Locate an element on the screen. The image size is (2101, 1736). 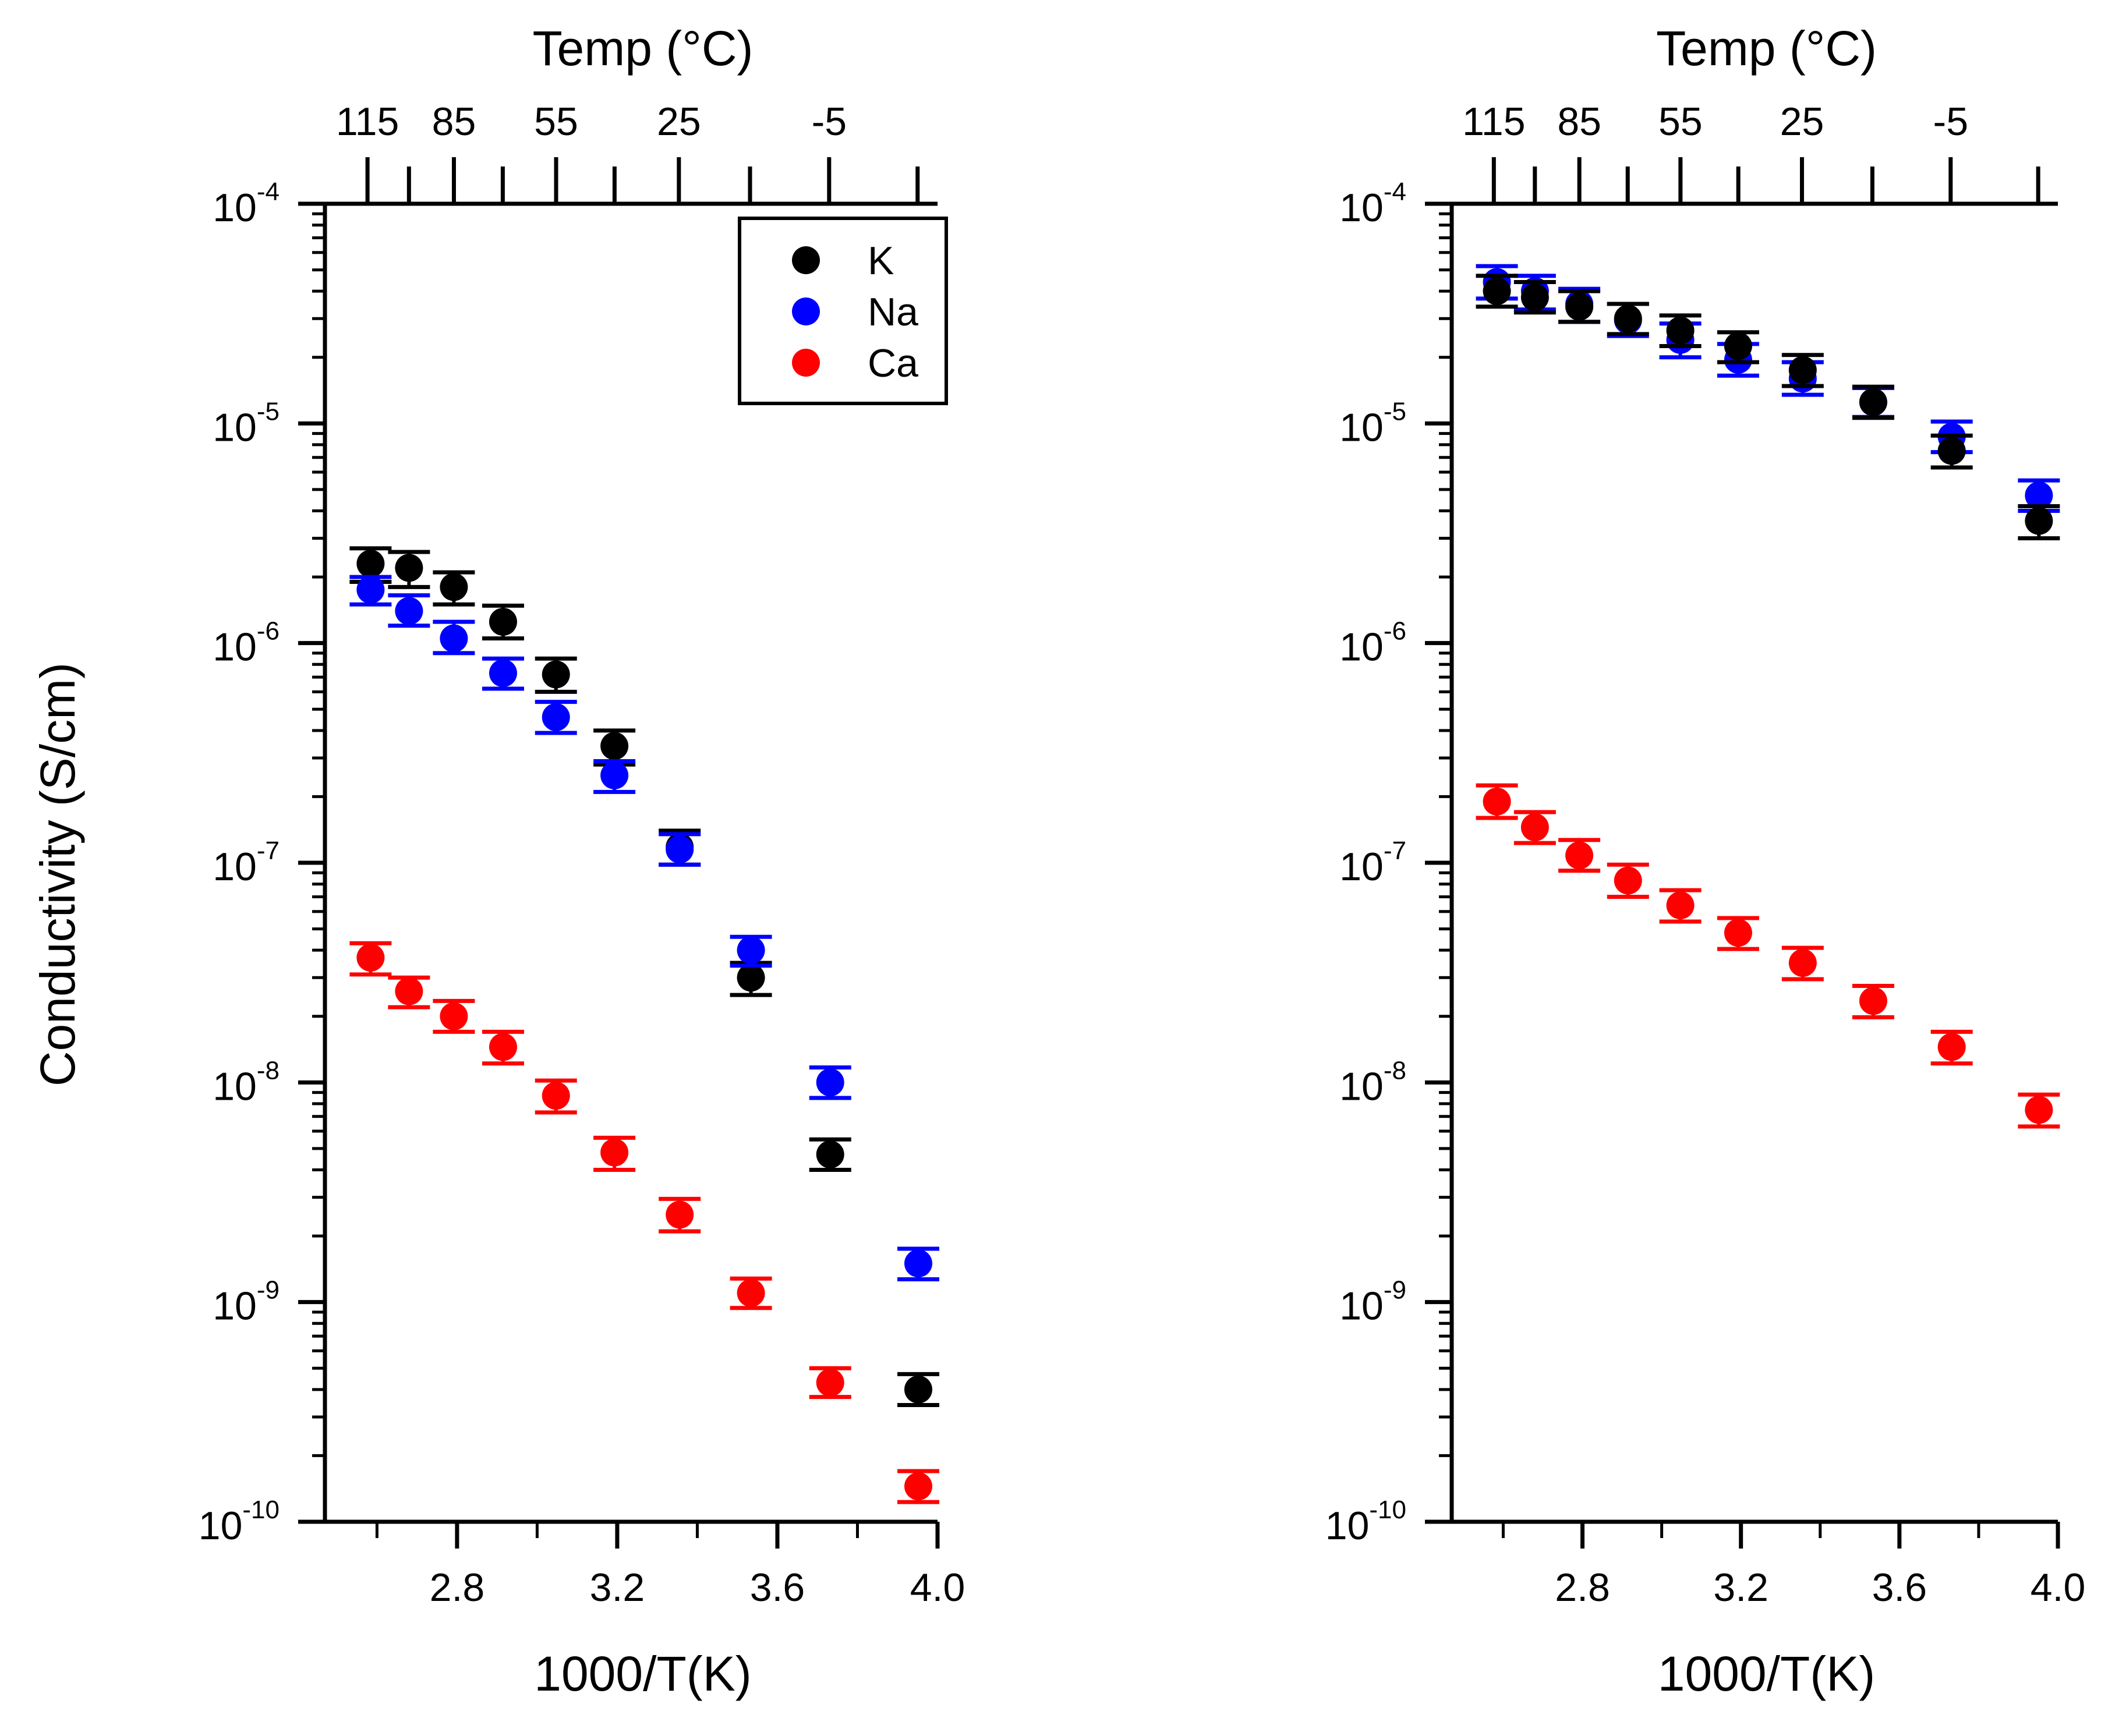
legend-label-na: Na is located at coordinates (893, 312).